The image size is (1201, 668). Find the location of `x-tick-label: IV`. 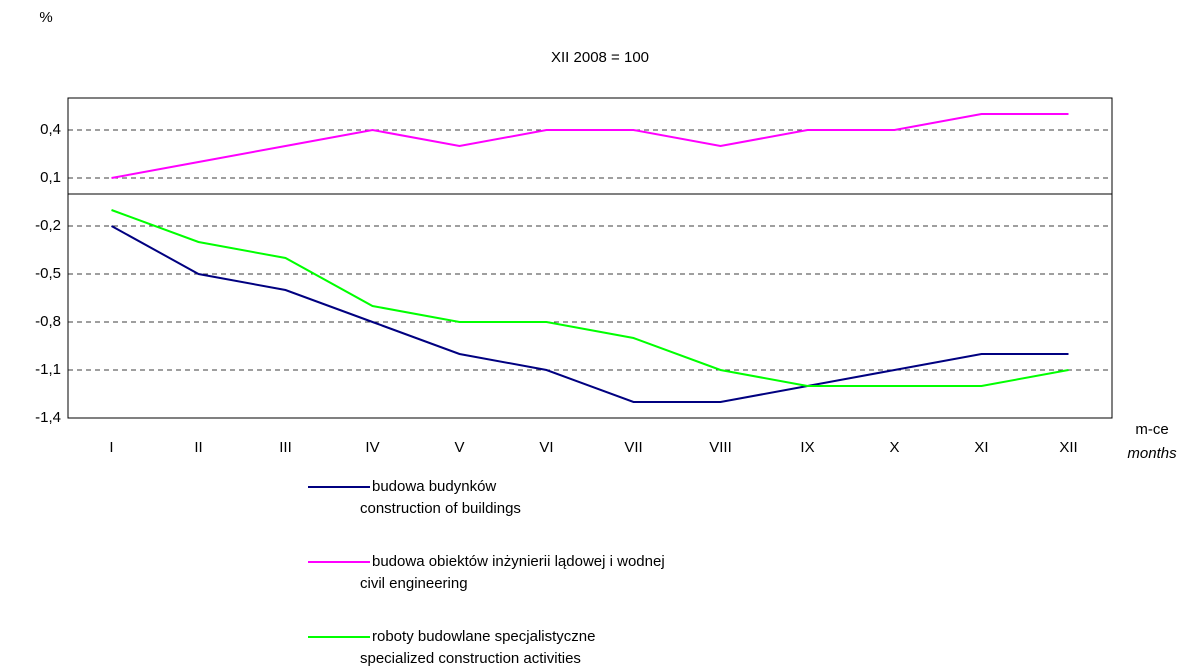

x-tick-label: IV is located at coordinates (372, 447).